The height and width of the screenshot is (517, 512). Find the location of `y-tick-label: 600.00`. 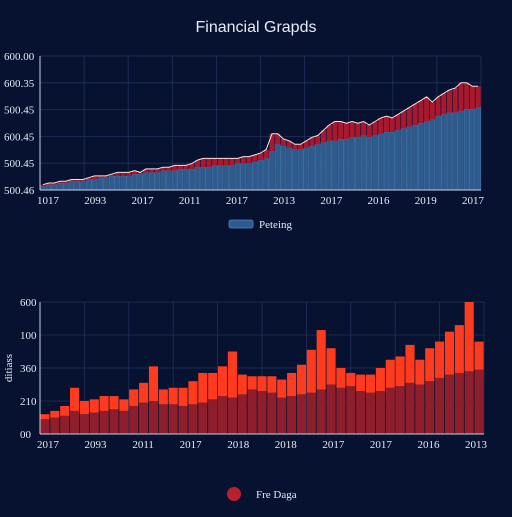

y-tick-label: 600.00 is located at coordinates (19, 57).